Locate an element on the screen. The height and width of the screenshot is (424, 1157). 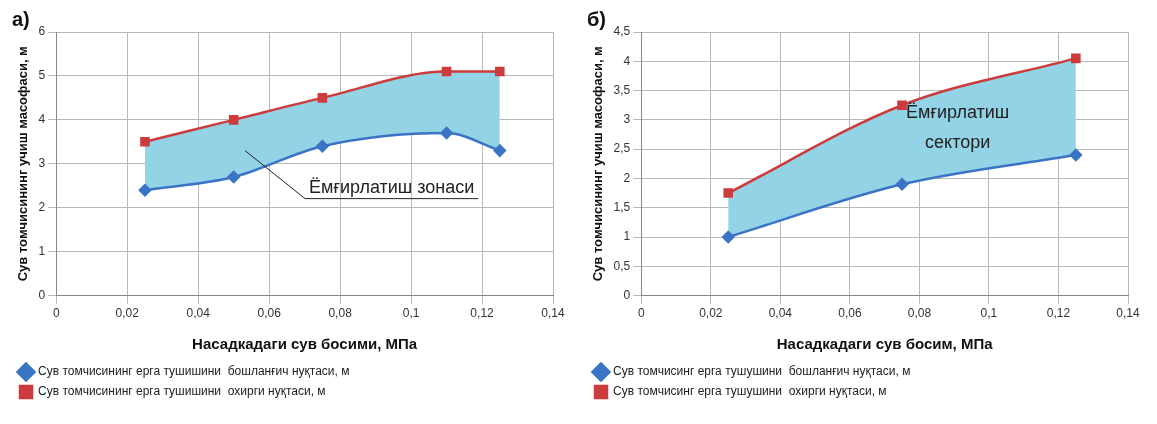
y-tick-label: 1,5 is located at coordinates (622, 207).